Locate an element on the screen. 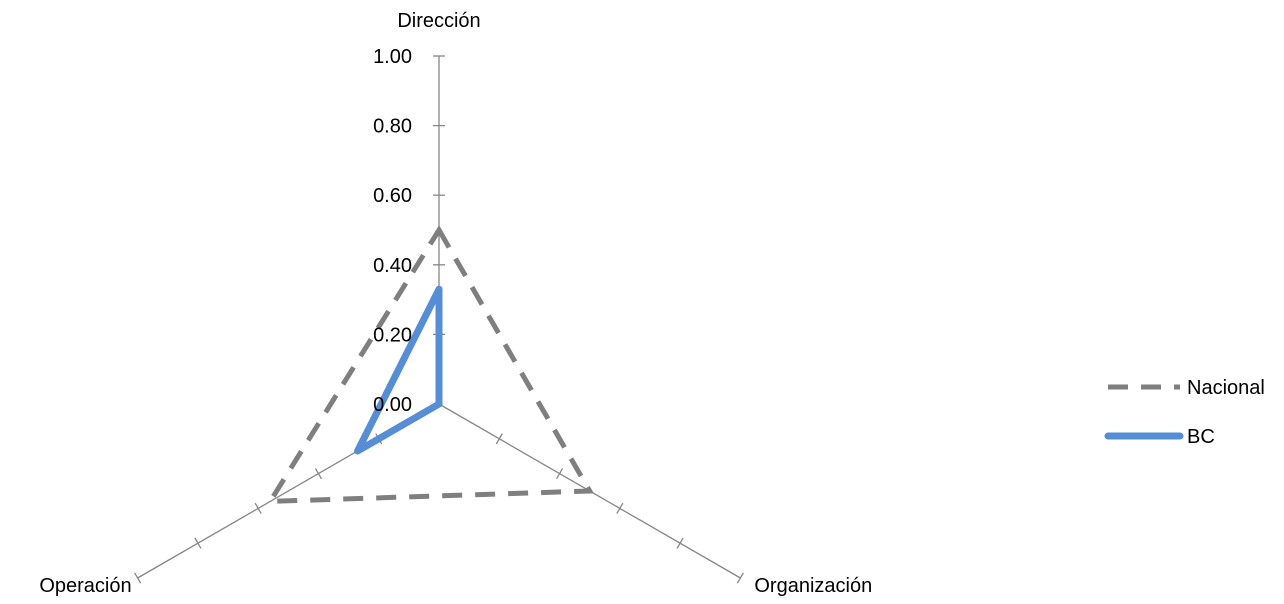 The height and width of the screenshot is (604, 1284). axis-name-direccion: Dirección is located at coordinates (438, 21).